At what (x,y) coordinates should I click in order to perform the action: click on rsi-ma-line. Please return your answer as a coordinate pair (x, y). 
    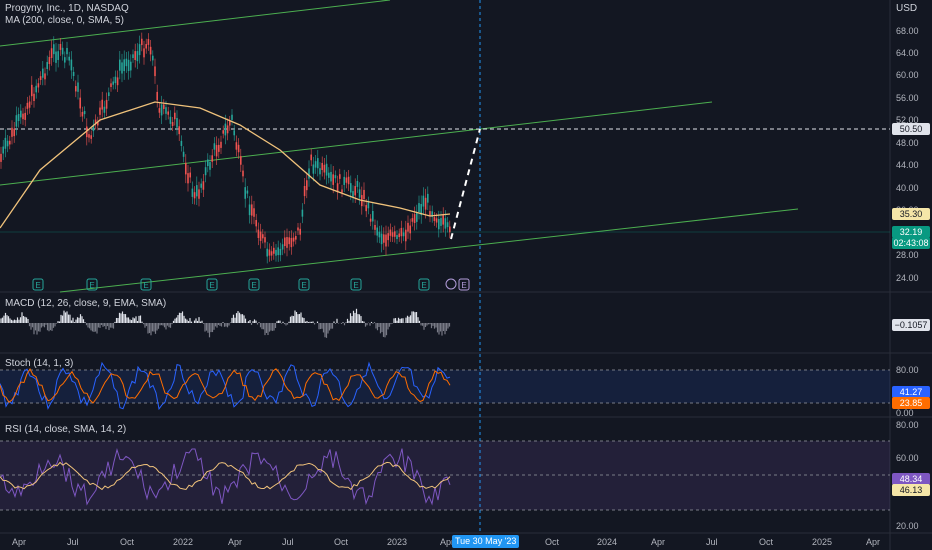
    Looking at the image, I should click on (225, 476).